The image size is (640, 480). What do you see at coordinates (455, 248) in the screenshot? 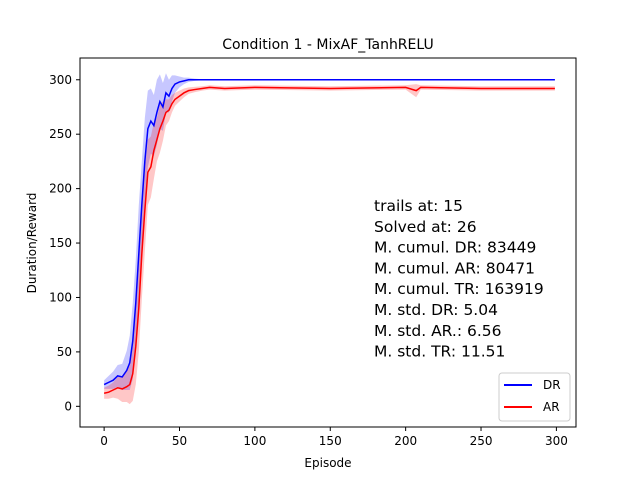
I see `annotation-line: M. cumul. DR: 83449` at bounding box center [455, 248].